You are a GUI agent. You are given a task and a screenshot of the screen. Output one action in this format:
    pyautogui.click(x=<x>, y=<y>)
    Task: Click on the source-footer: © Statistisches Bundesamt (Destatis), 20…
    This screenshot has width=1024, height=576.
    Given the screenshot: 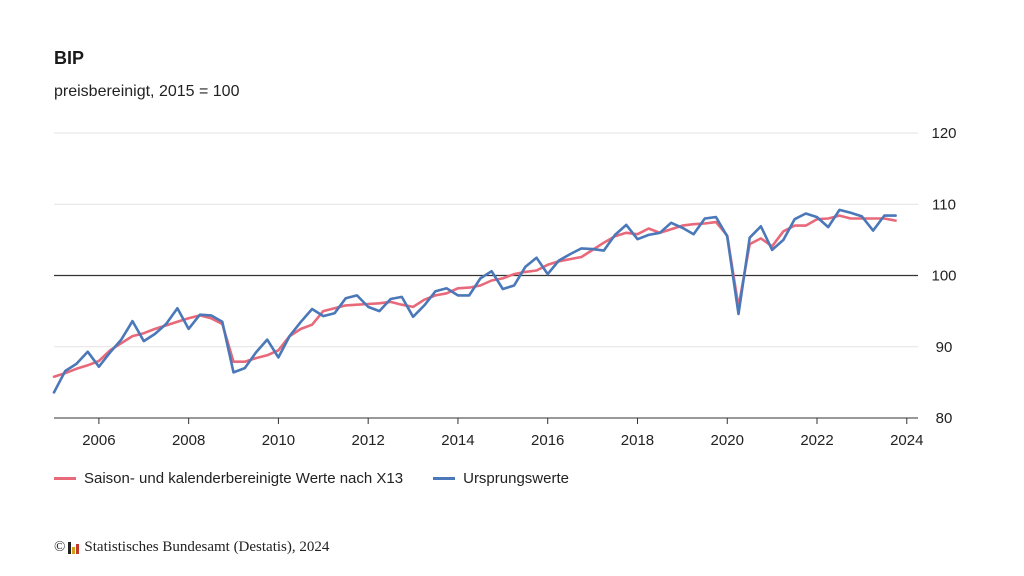 What is the action you would take?
    pyautogui.click(x=191, y=547)
    